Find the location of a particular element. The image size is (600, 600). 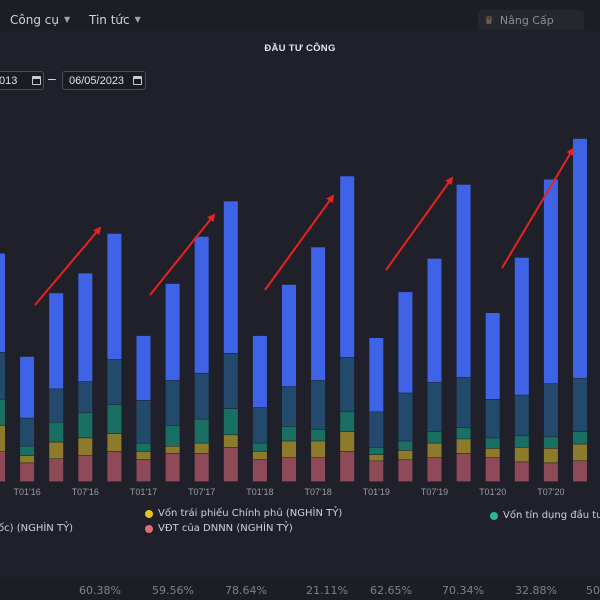

nav-menu-cong-cu: Công cụ ▼ is located at coordinates (40, 20).